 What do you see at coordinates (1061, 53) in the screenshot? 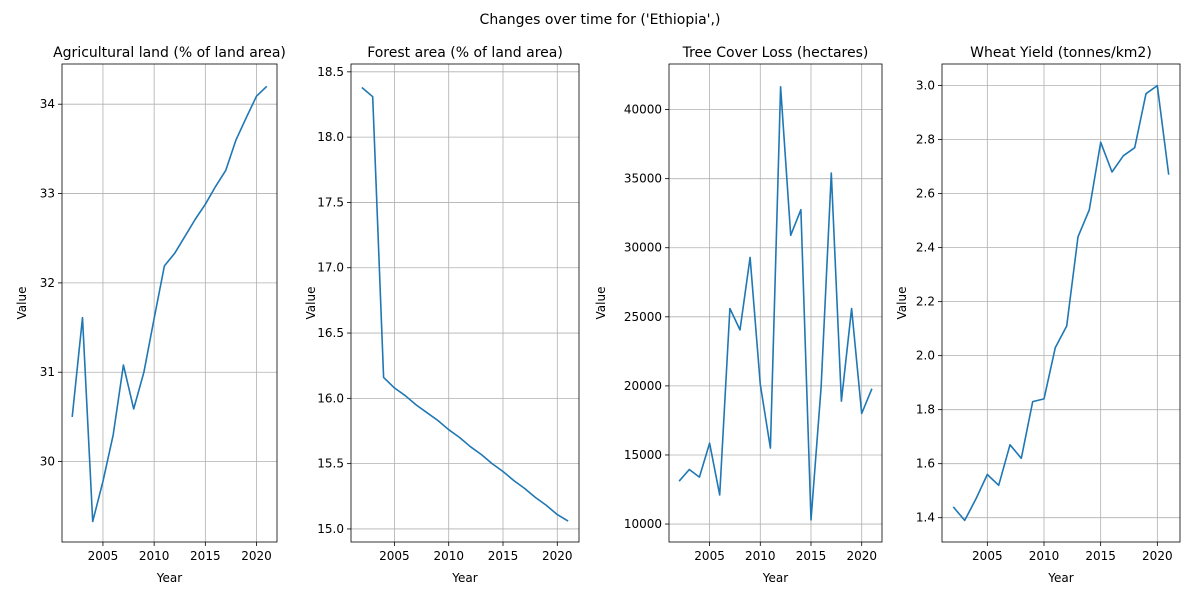
I see `chart-title: Wheat Yield (tonnes/km2)` at bounding box center [1061, 53].